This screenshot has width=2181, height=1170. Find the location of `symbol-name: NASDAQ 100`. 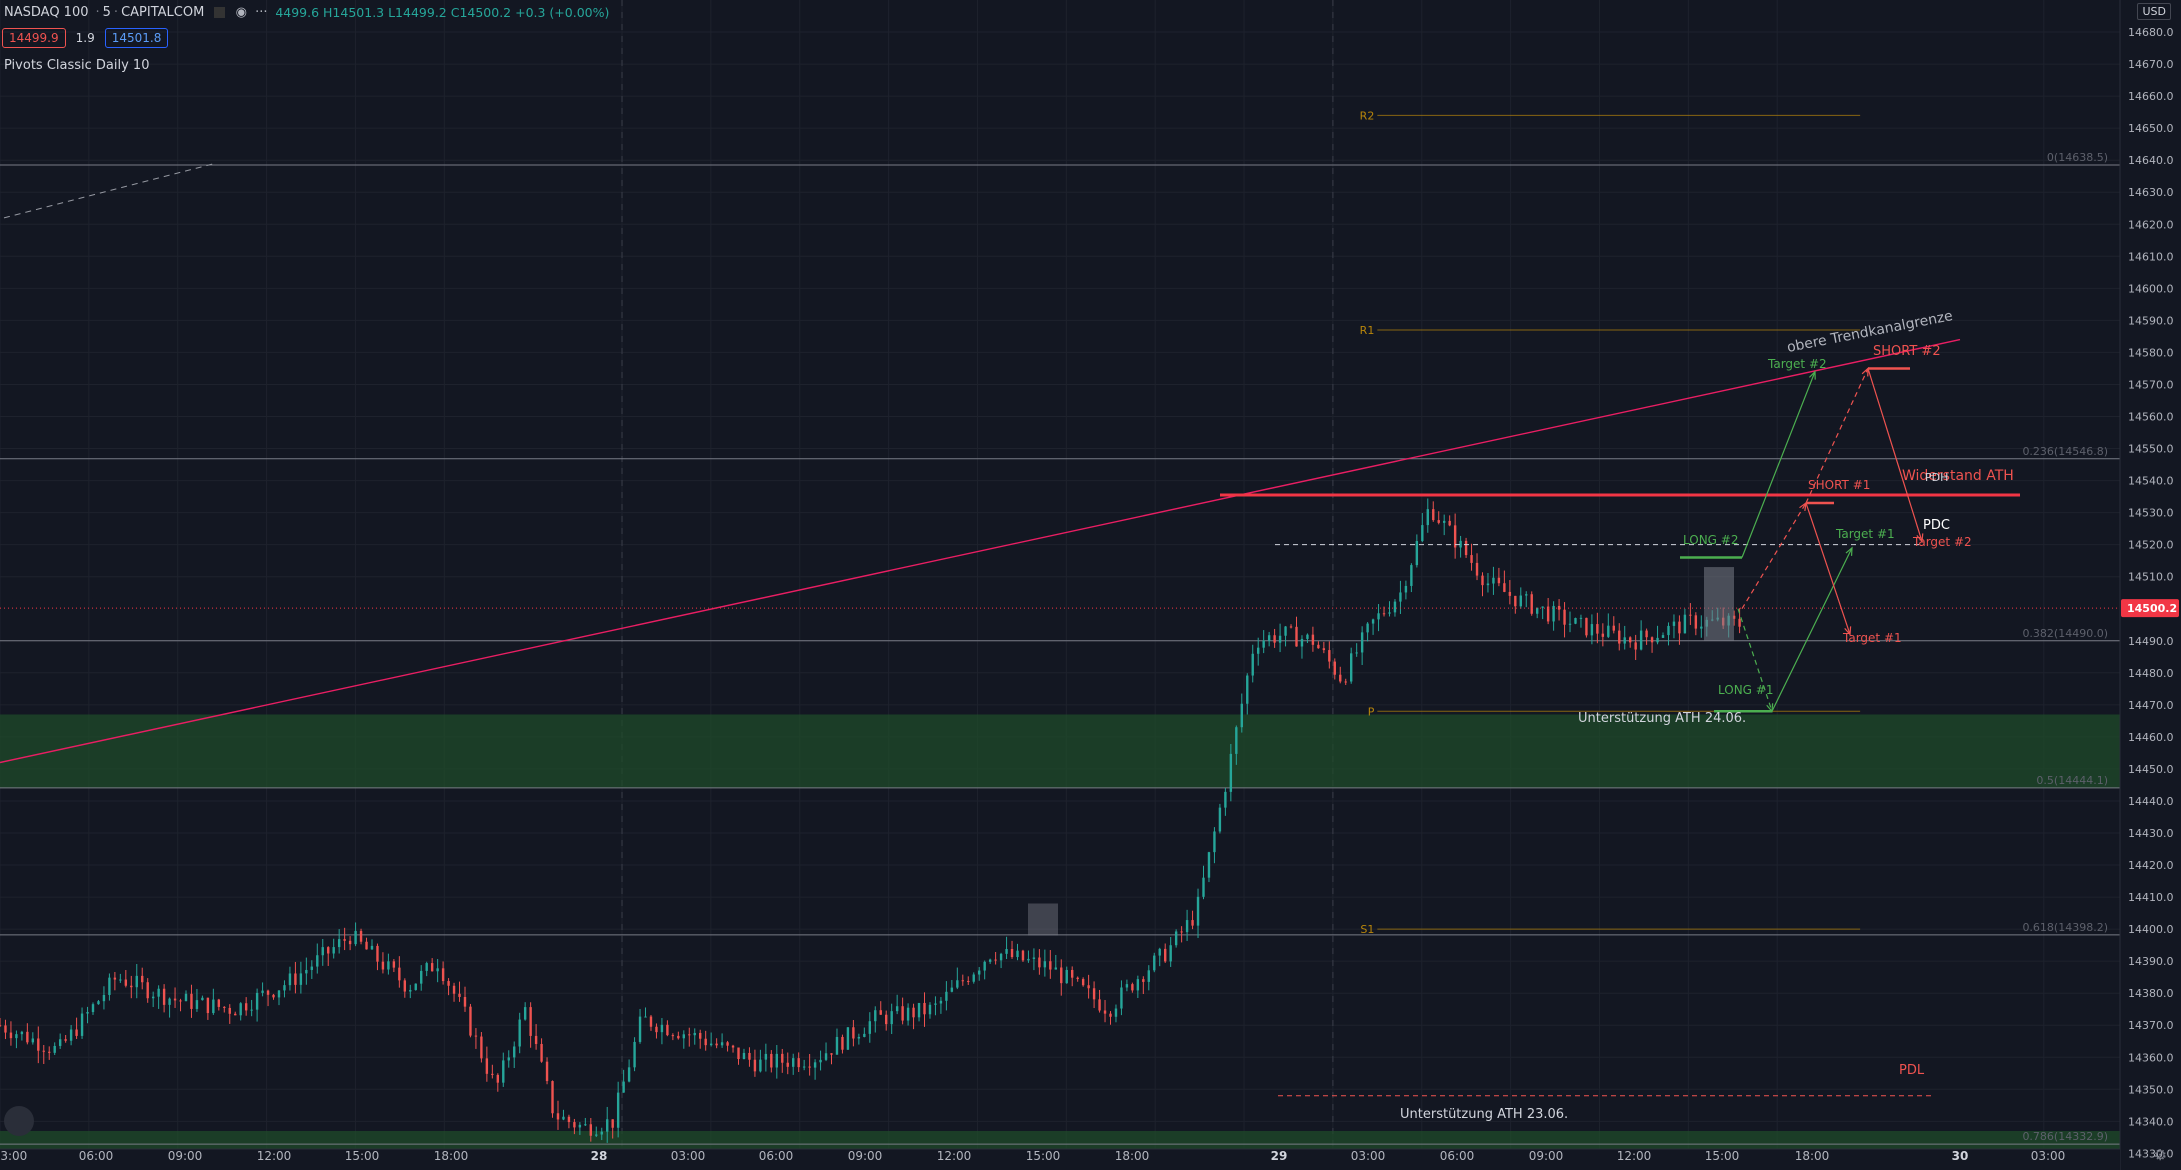

symbol-name: NASDAQ 100 is located at coordinates (46, 12).